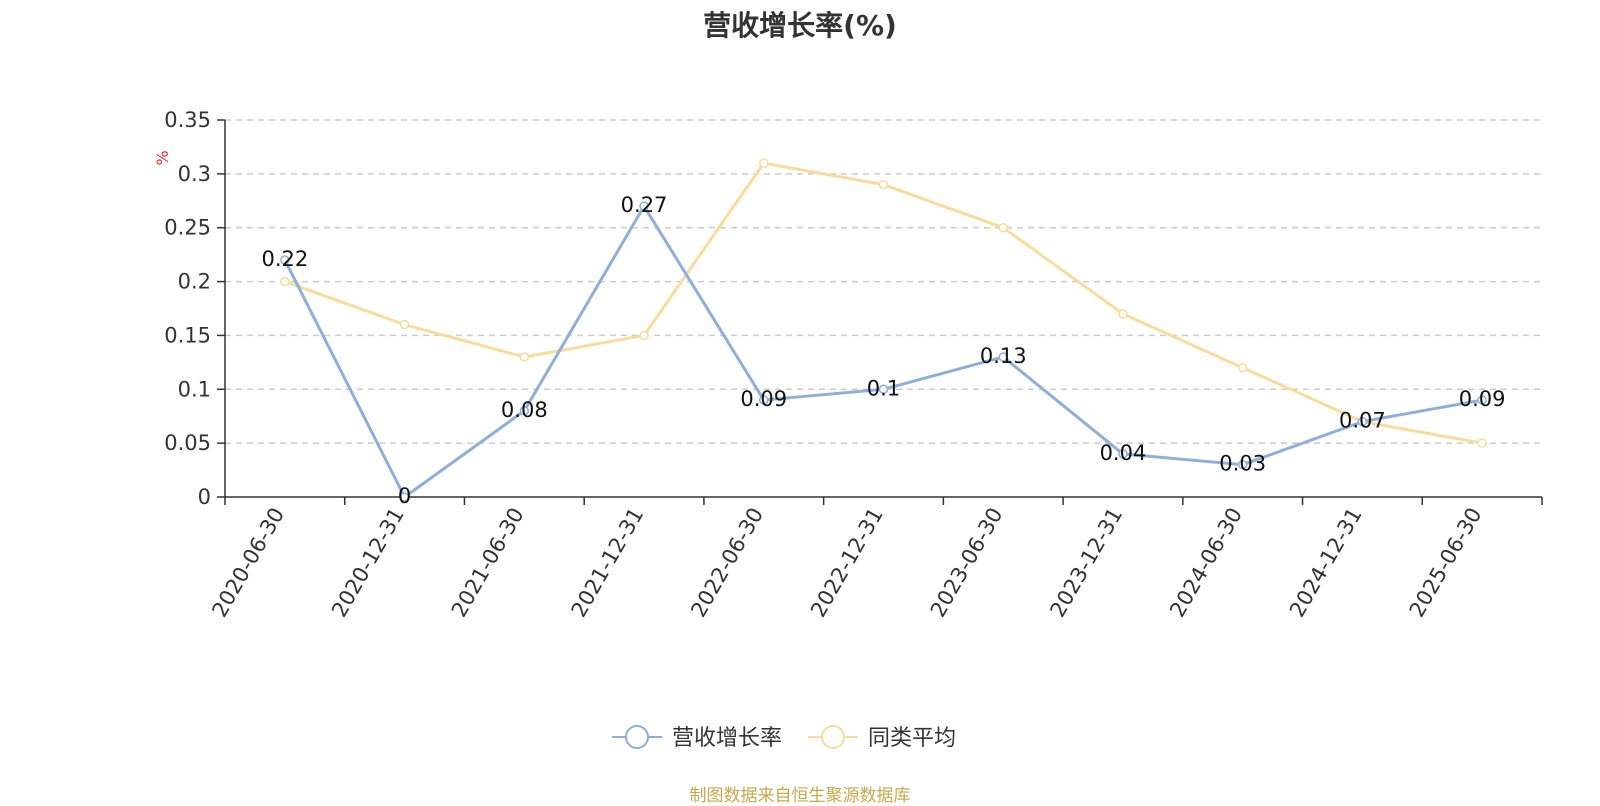 The height and width of the screenshot is (806, 1600). I want to click on y-tick-label: 0.15, so click(187, 335).